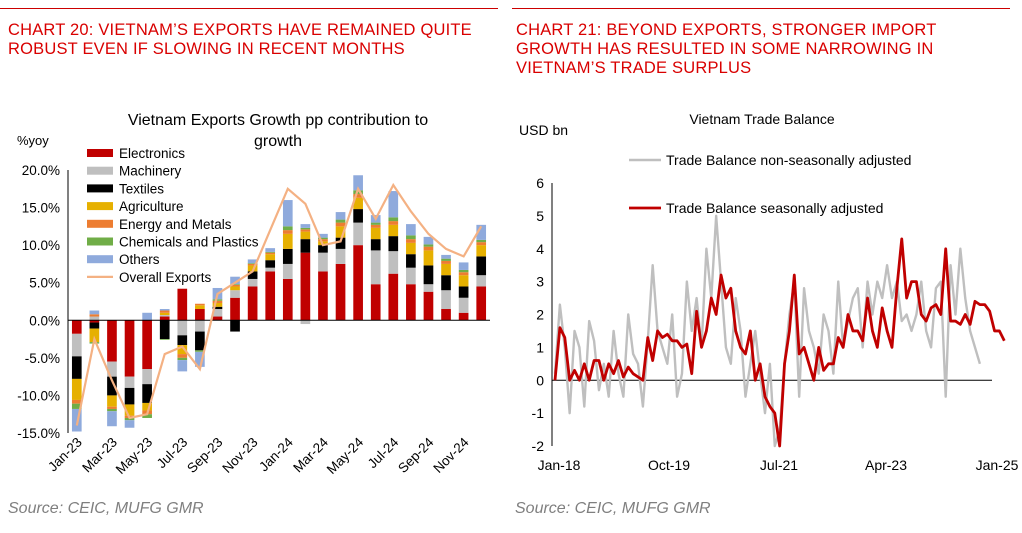 The width and height of the screenshot is (1022, 533). Describe the element at coordinates (997, 465) in the screenshot. I see `x-tick-label: Jan-25` at that location.